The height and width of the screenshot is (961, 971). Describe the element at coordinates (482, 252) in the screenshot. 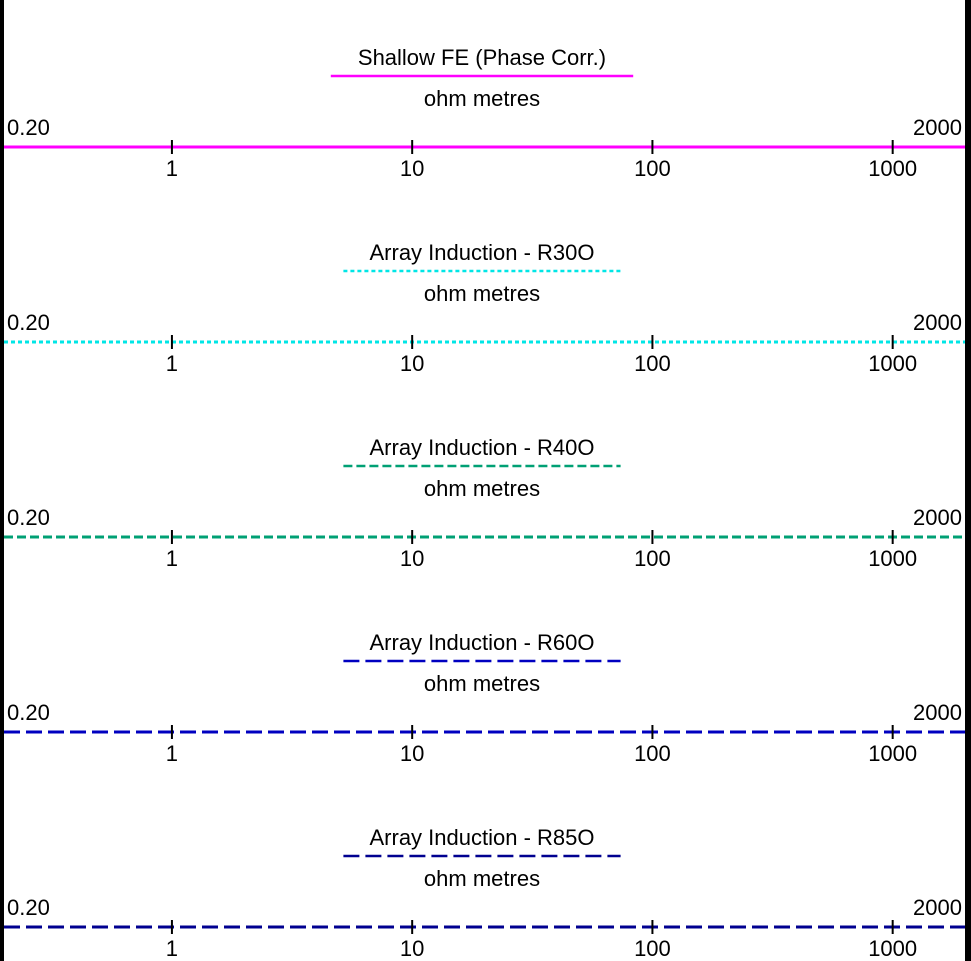

I see `curve-title: Array Induction - R30O` at that location.